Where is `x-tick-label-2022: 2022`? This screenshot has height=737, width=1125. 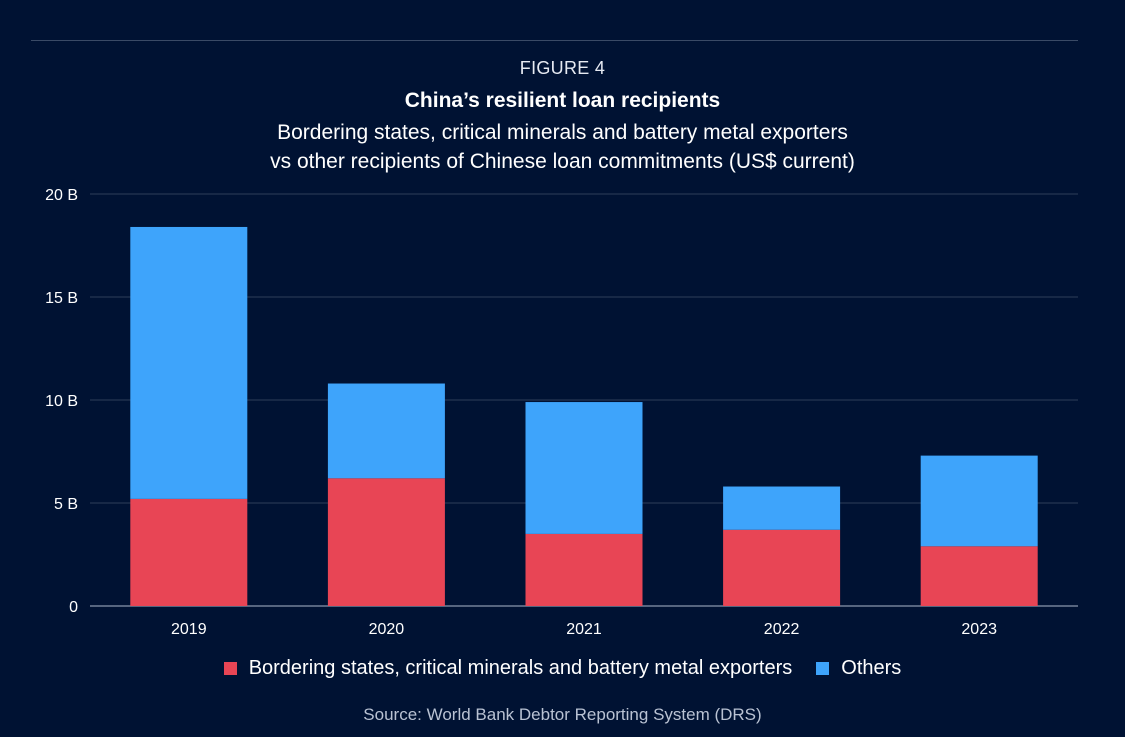 x-tick-label-2022: 2022 is located at coordinates (782, 629).